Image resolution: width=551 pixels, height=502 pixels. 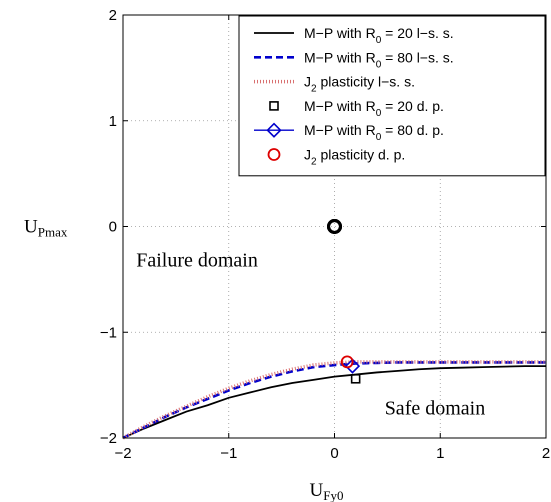 What do you see at coordinates (113, 121) in the screenshot?
I see `y-tick-label: 1` at bounding box center [113, 121].